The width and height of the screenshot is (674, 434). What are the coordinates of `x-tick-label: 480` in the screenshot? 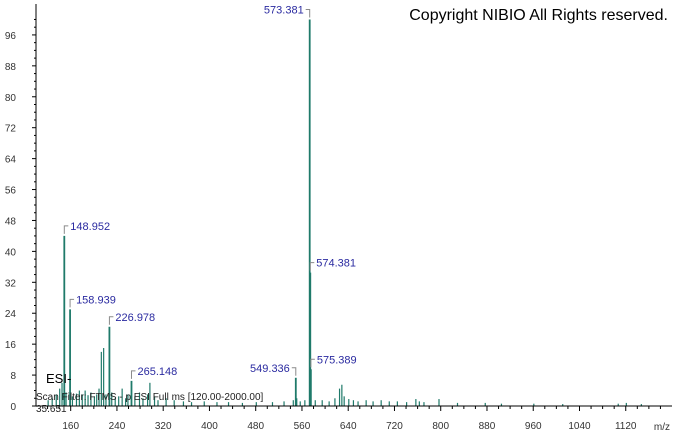 It's located at (255, 426).